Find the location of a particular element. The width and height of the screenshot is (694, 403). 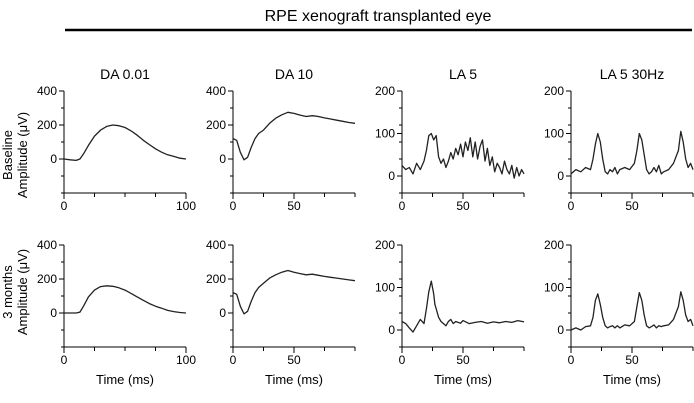

row-label-baseline-units: Amplitude (μV) is located at coordinates (22, 155).